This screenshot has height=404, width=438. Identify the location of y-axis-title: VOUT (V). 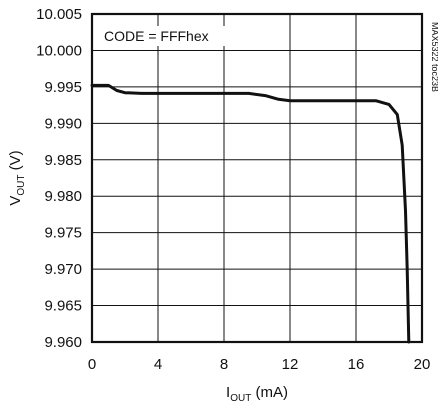
(17, 177).